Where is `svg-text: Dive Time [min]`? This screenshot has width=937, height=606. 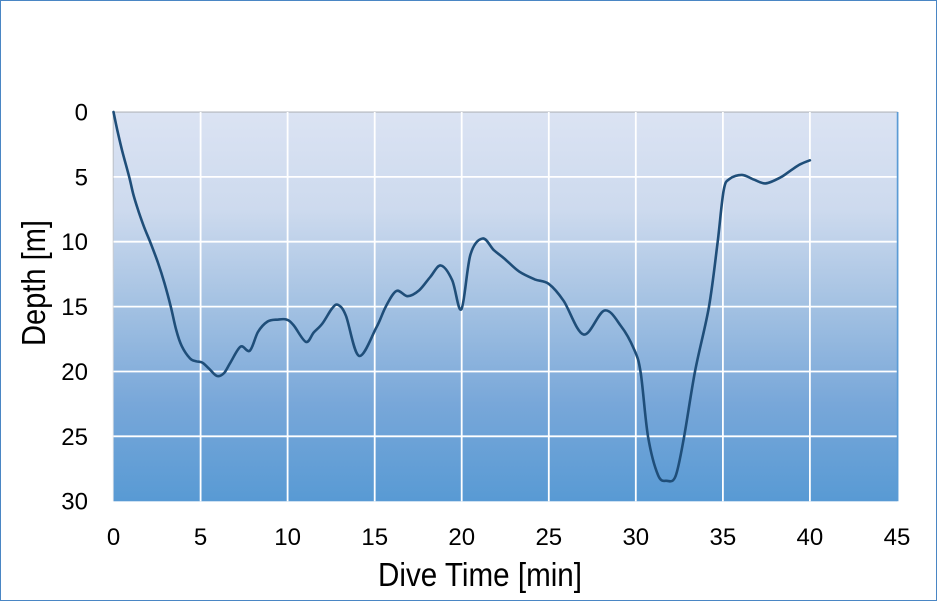
svg-text: Dive Time [min] is located at coordinates (480, 574).